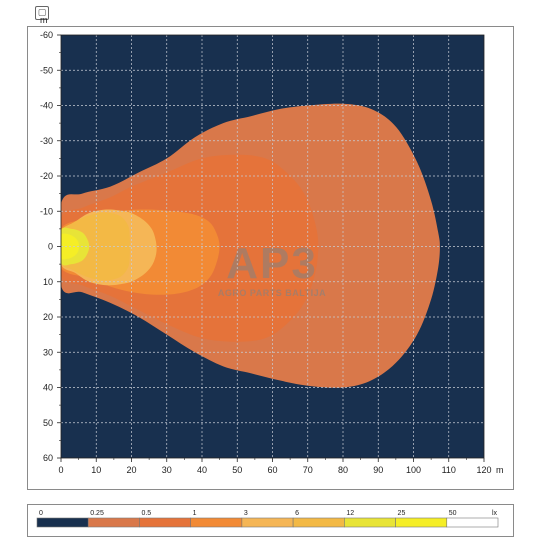  I want to click on x-tick-label: 20, so click(131, 470).